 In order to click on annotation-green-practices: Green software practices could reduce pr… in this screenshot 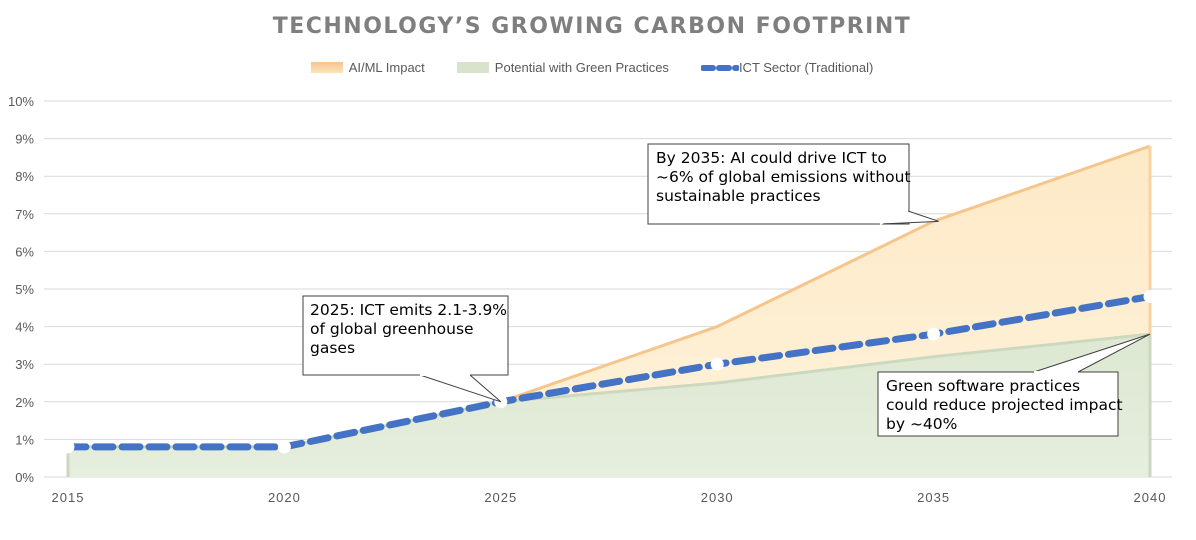, I will do `click(1004, 405)`.